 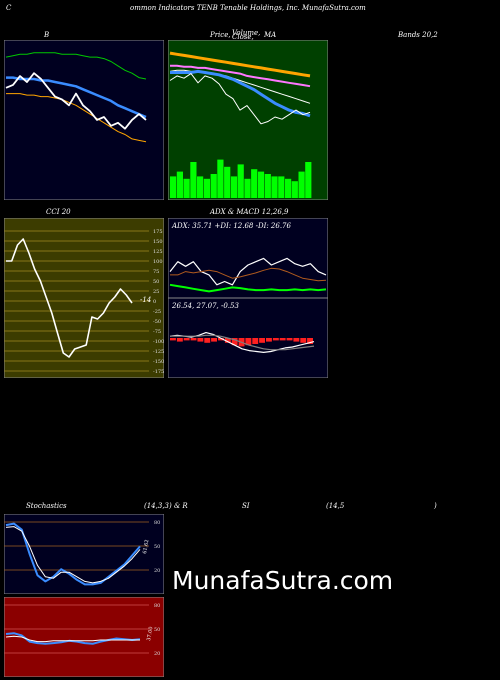 I want to click on watermark: MunafaSutra.com, so click(x=283, y=580).